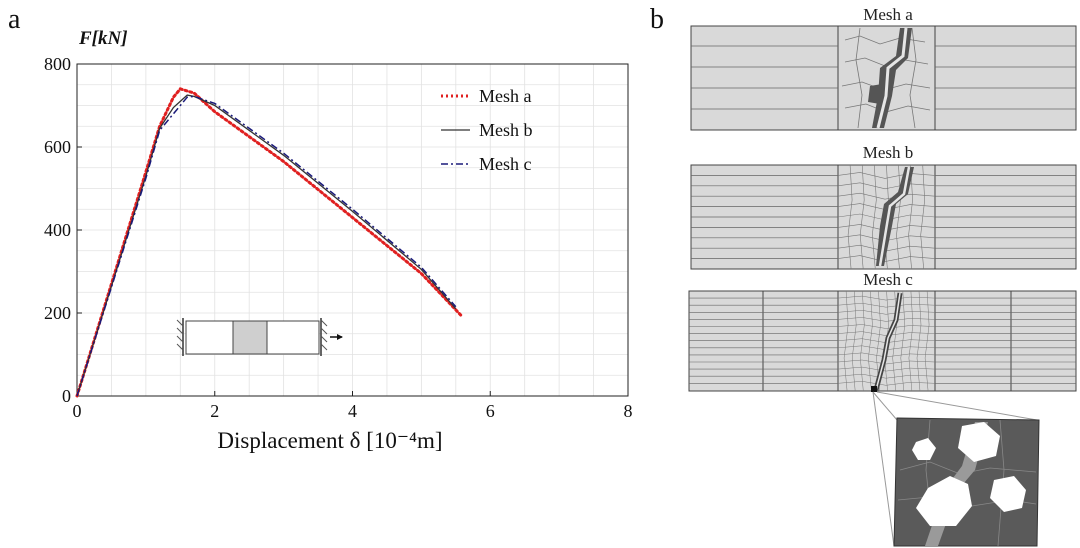 The image size is (1080, 548). I want to click on y-tick-label: 600, so click(57, 147).